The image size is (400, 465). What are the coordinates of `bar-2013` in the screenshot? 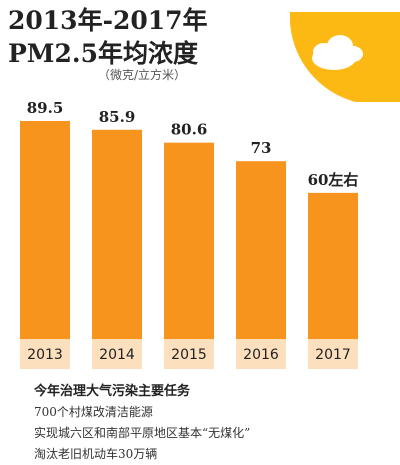 It's located at (45, 230).